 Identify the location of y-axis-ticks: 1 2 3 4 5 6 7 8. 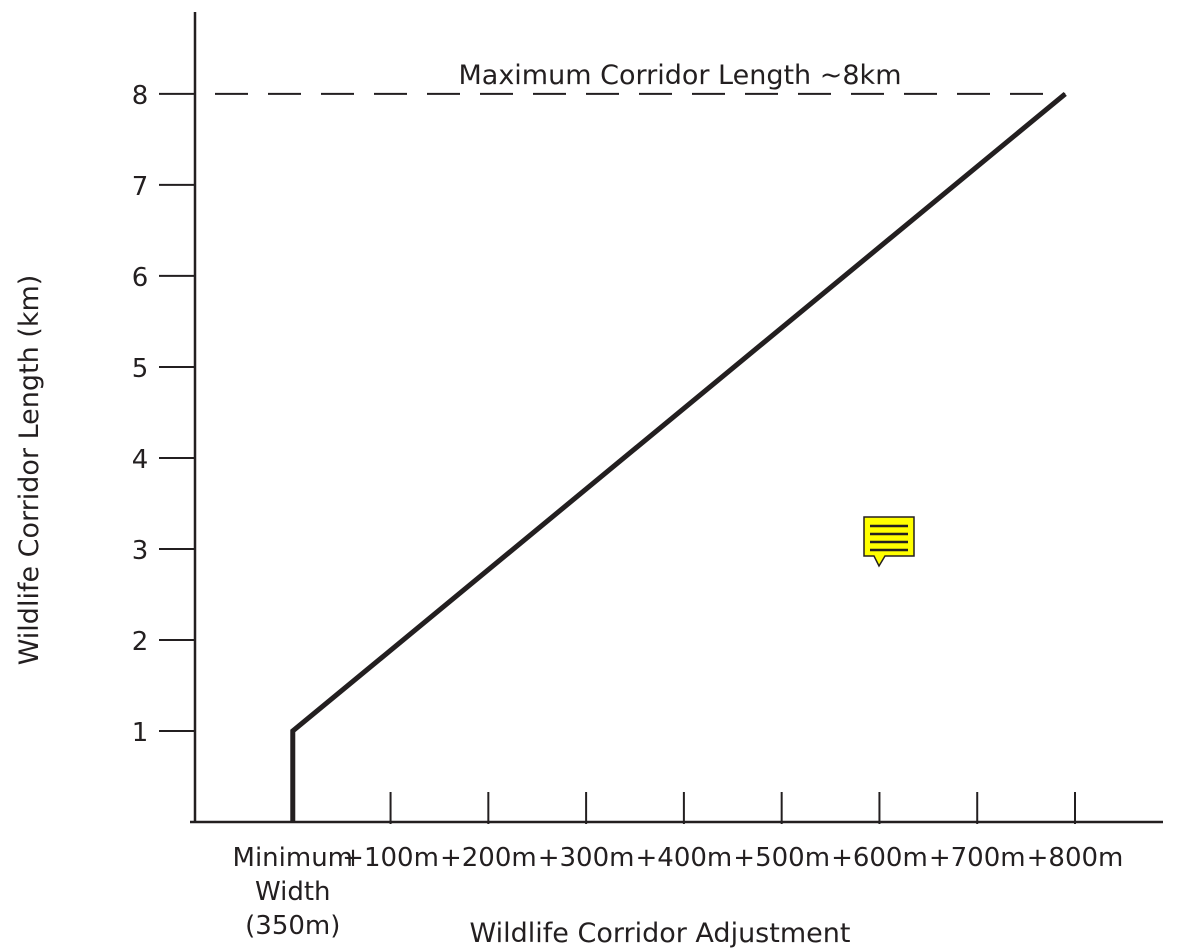
(163, 414).